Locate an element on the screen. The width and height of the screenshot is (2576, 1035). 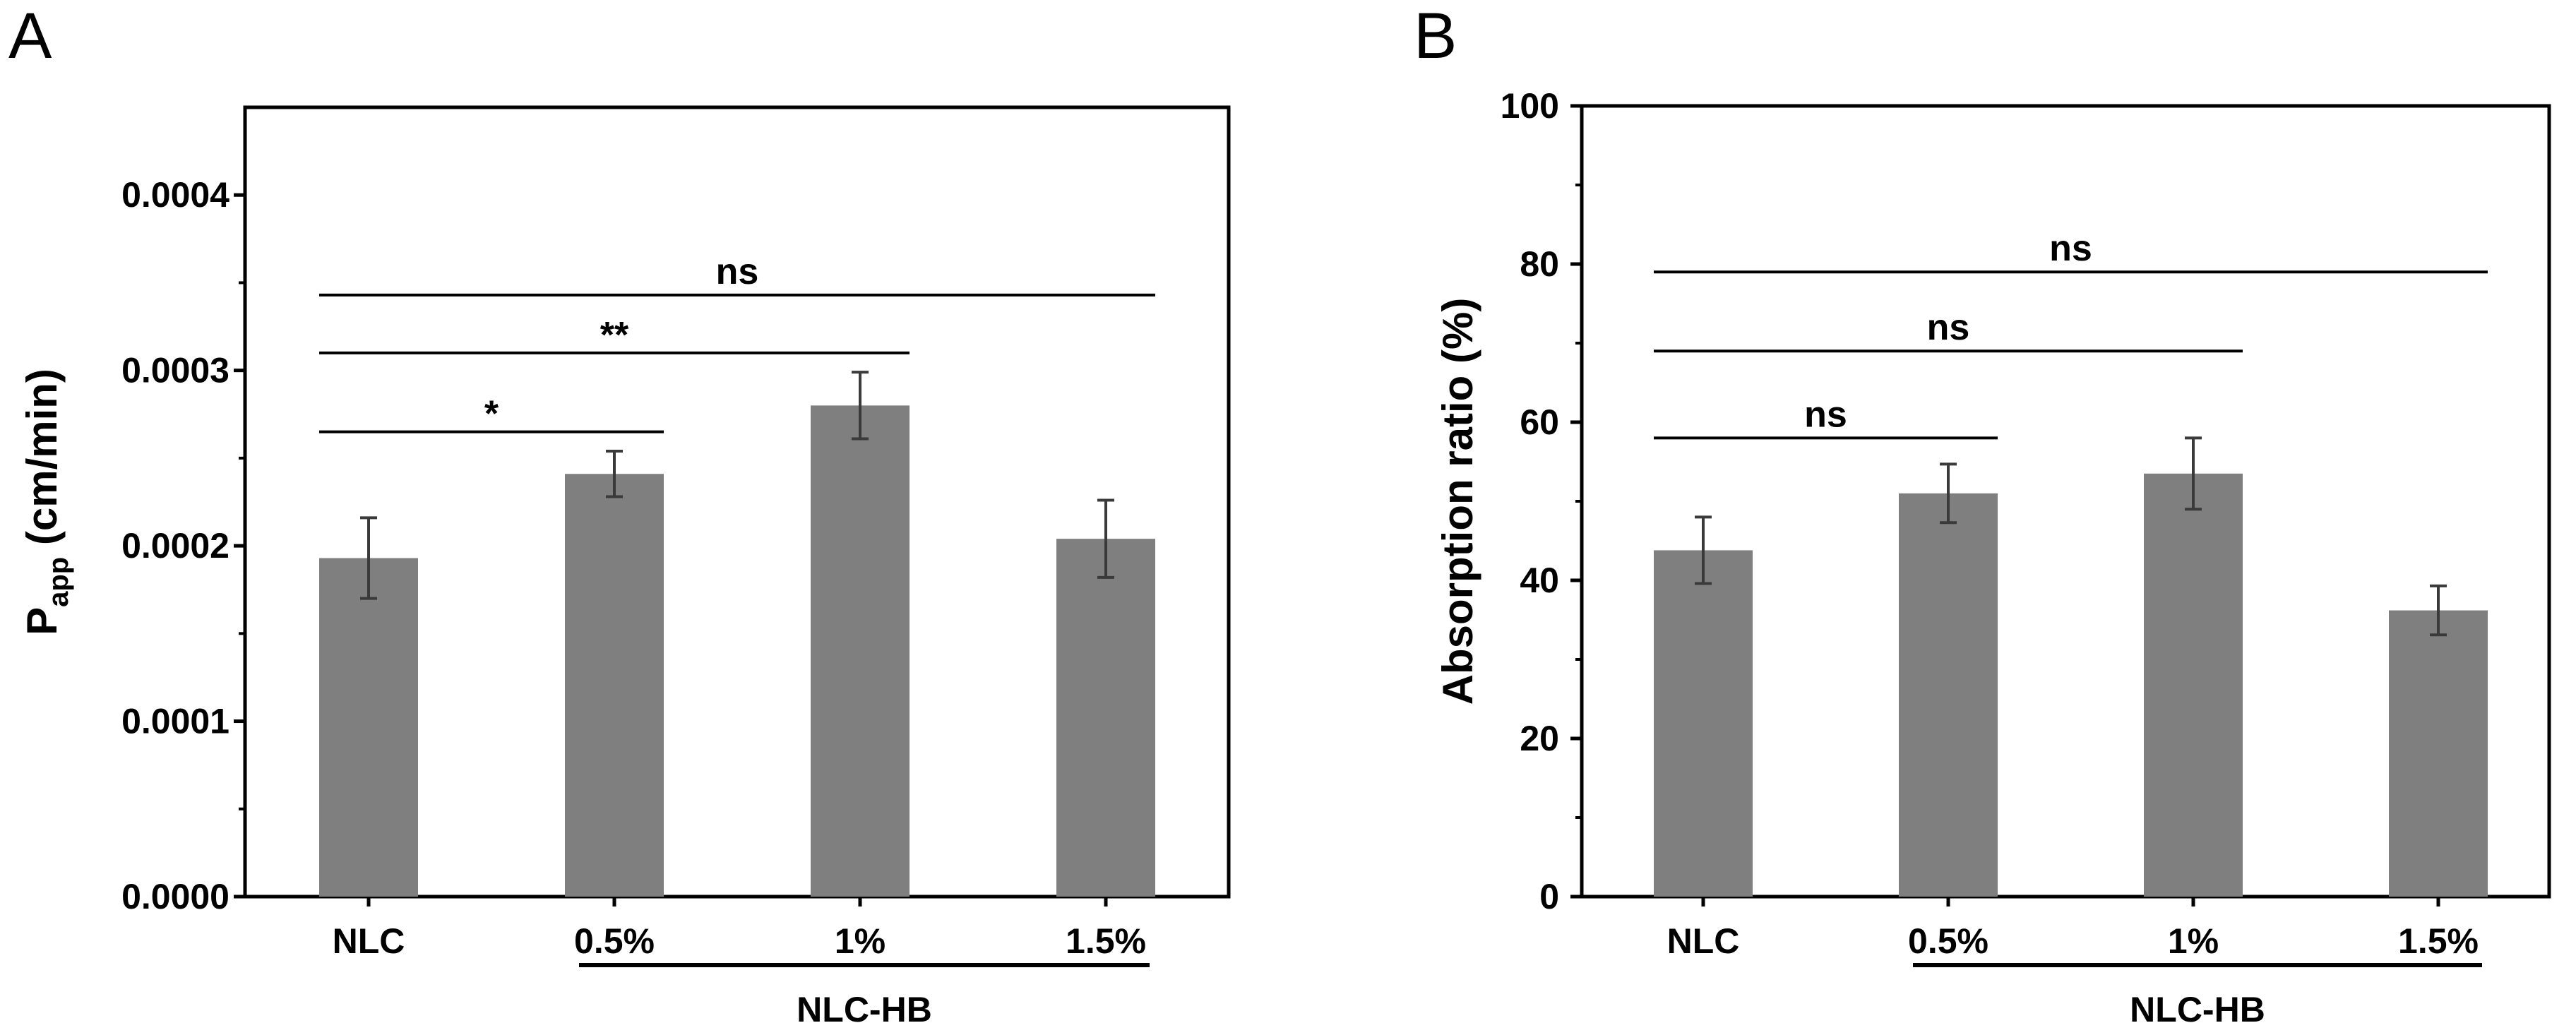
panel-letter: A is located at coordinates (30, 36).